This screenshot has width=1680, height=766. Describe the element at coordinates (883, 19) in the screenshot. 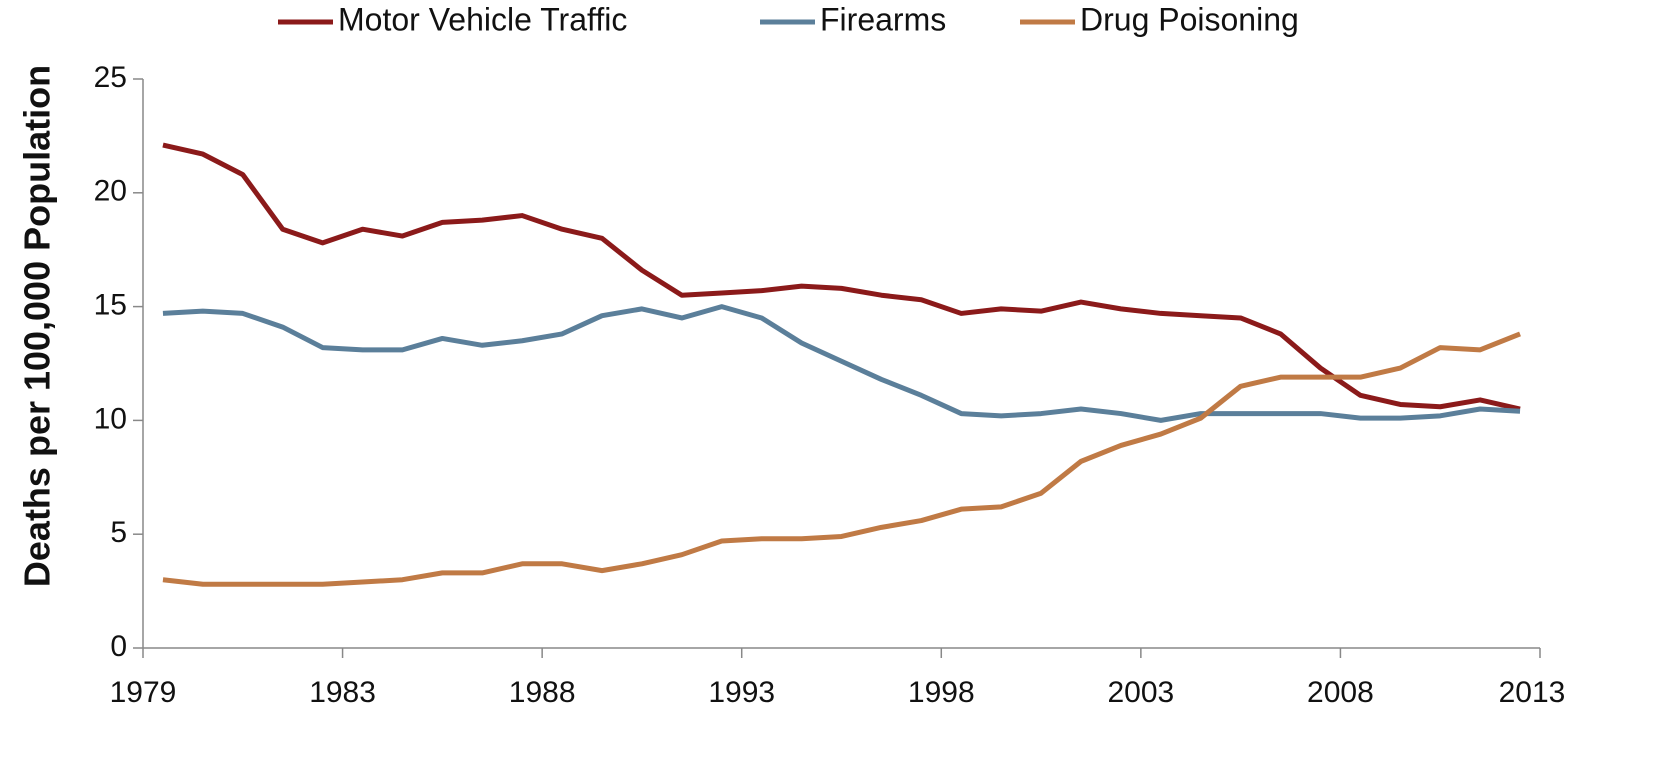

I see `legend-label: Firearms` at that location.